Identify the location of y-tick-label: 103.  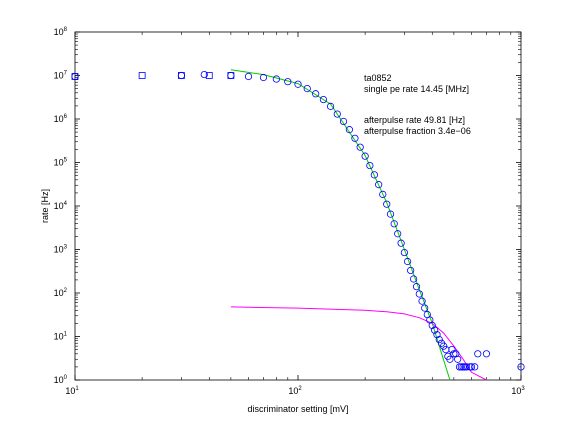
(61, 250).